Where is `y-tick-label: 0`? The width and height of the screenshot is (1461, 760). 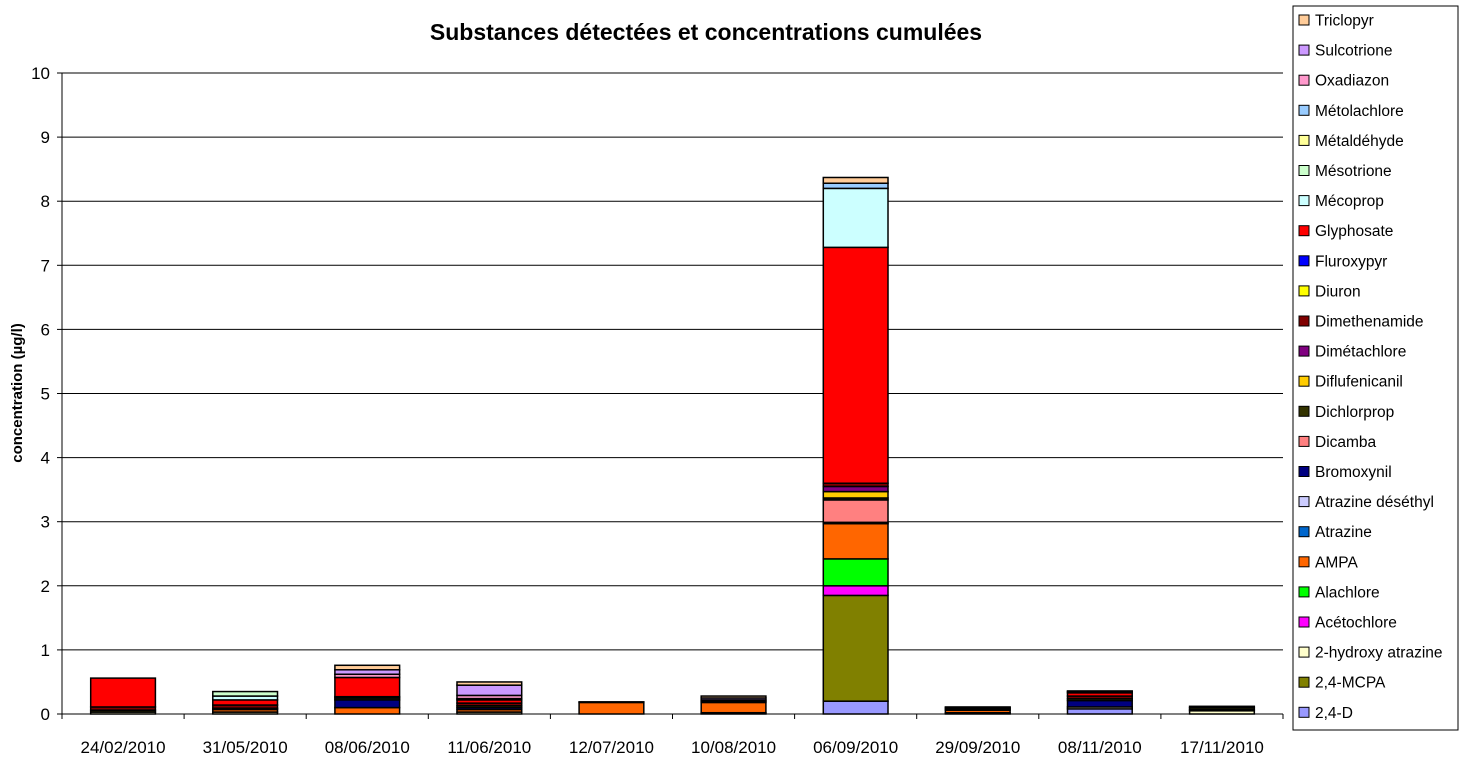 y-tick-label: 0 is located at coordinates (45, 714).